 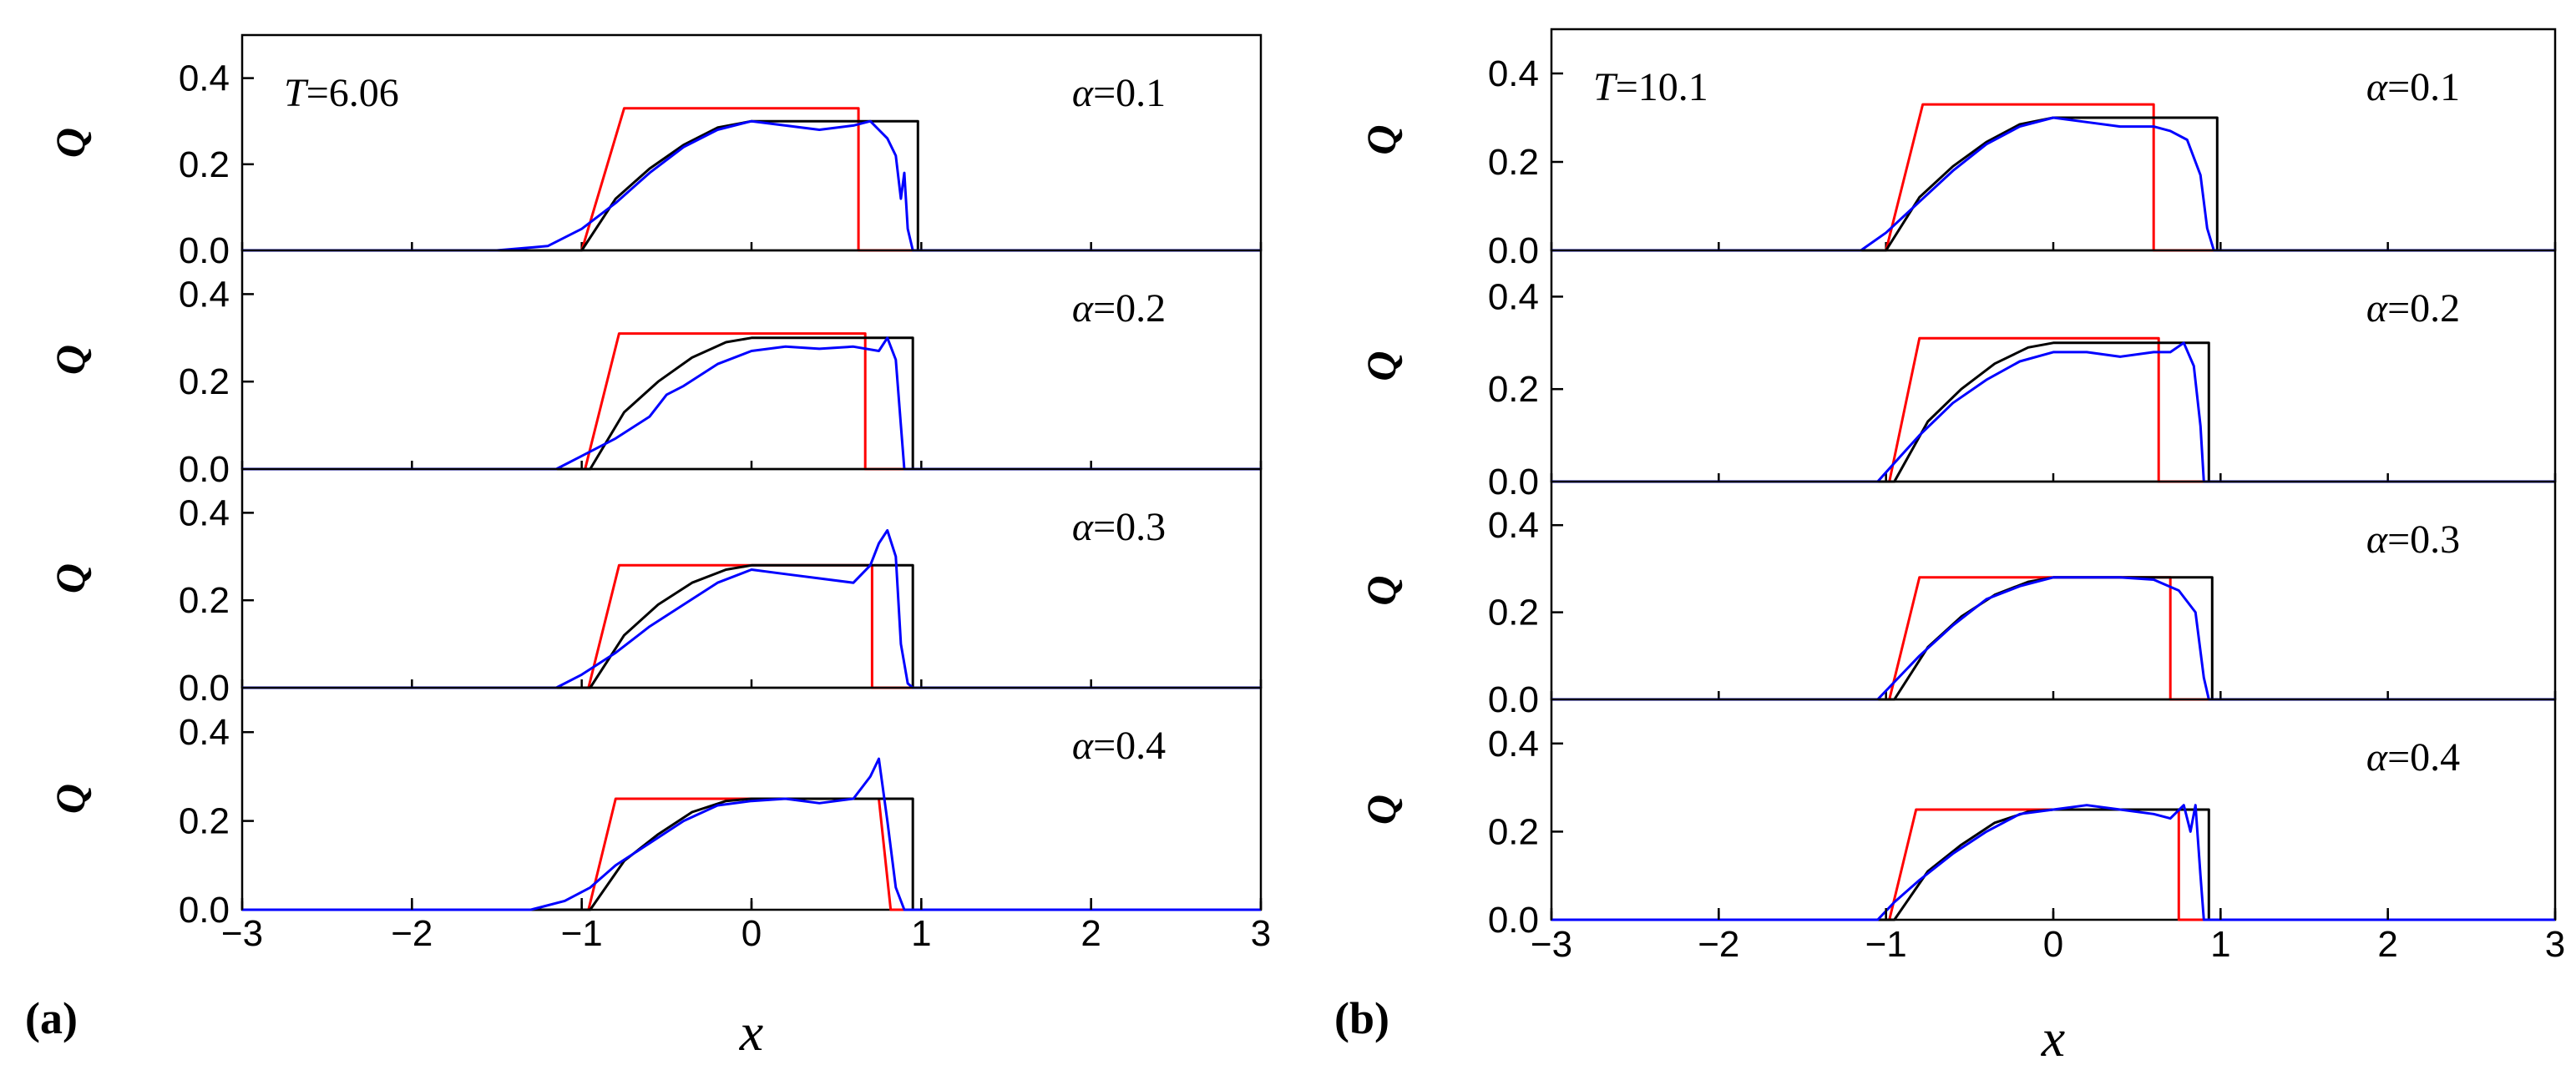 I want to click on time-label: T=6.06, so click(x=341, y=93).